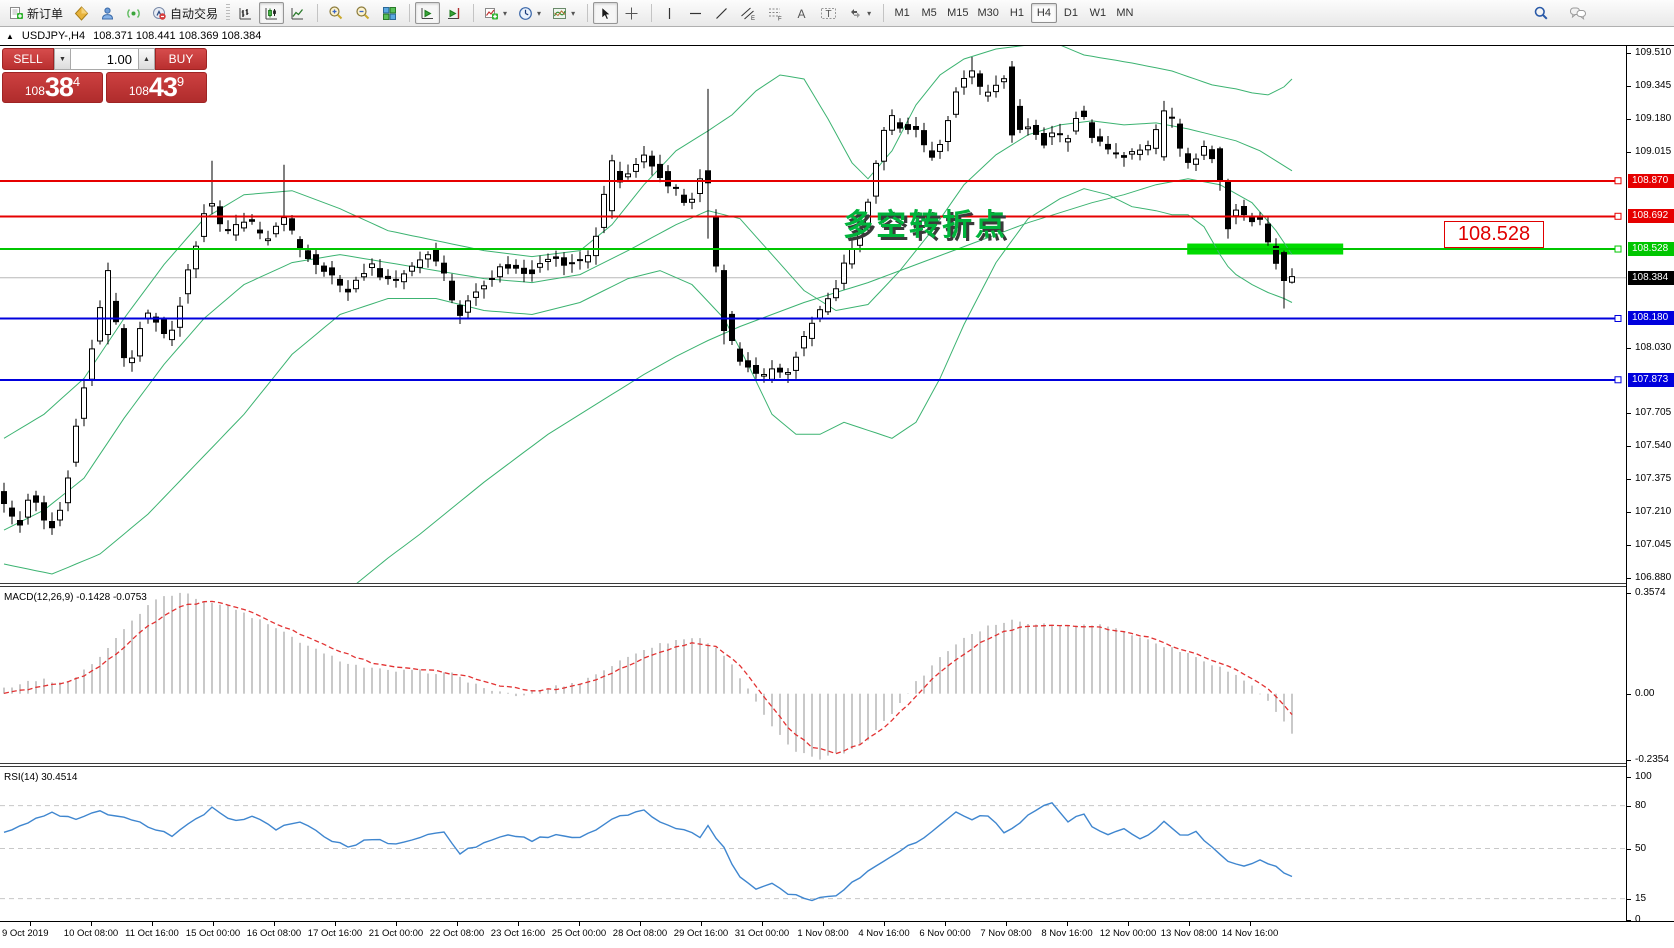 This screenshot has width=1674, height=948. I want to click on buy-price-major: 108, so click(138, 91).